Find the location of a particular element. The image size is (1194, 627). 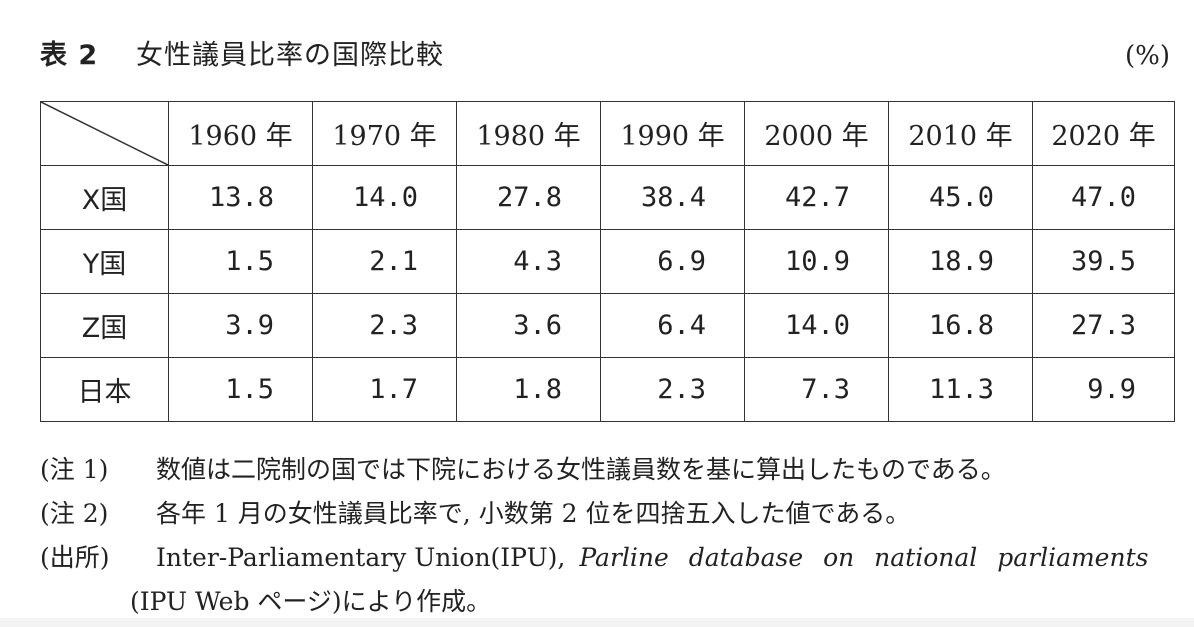

column-header: 2020 年 is located at coordinates (1103, 133).